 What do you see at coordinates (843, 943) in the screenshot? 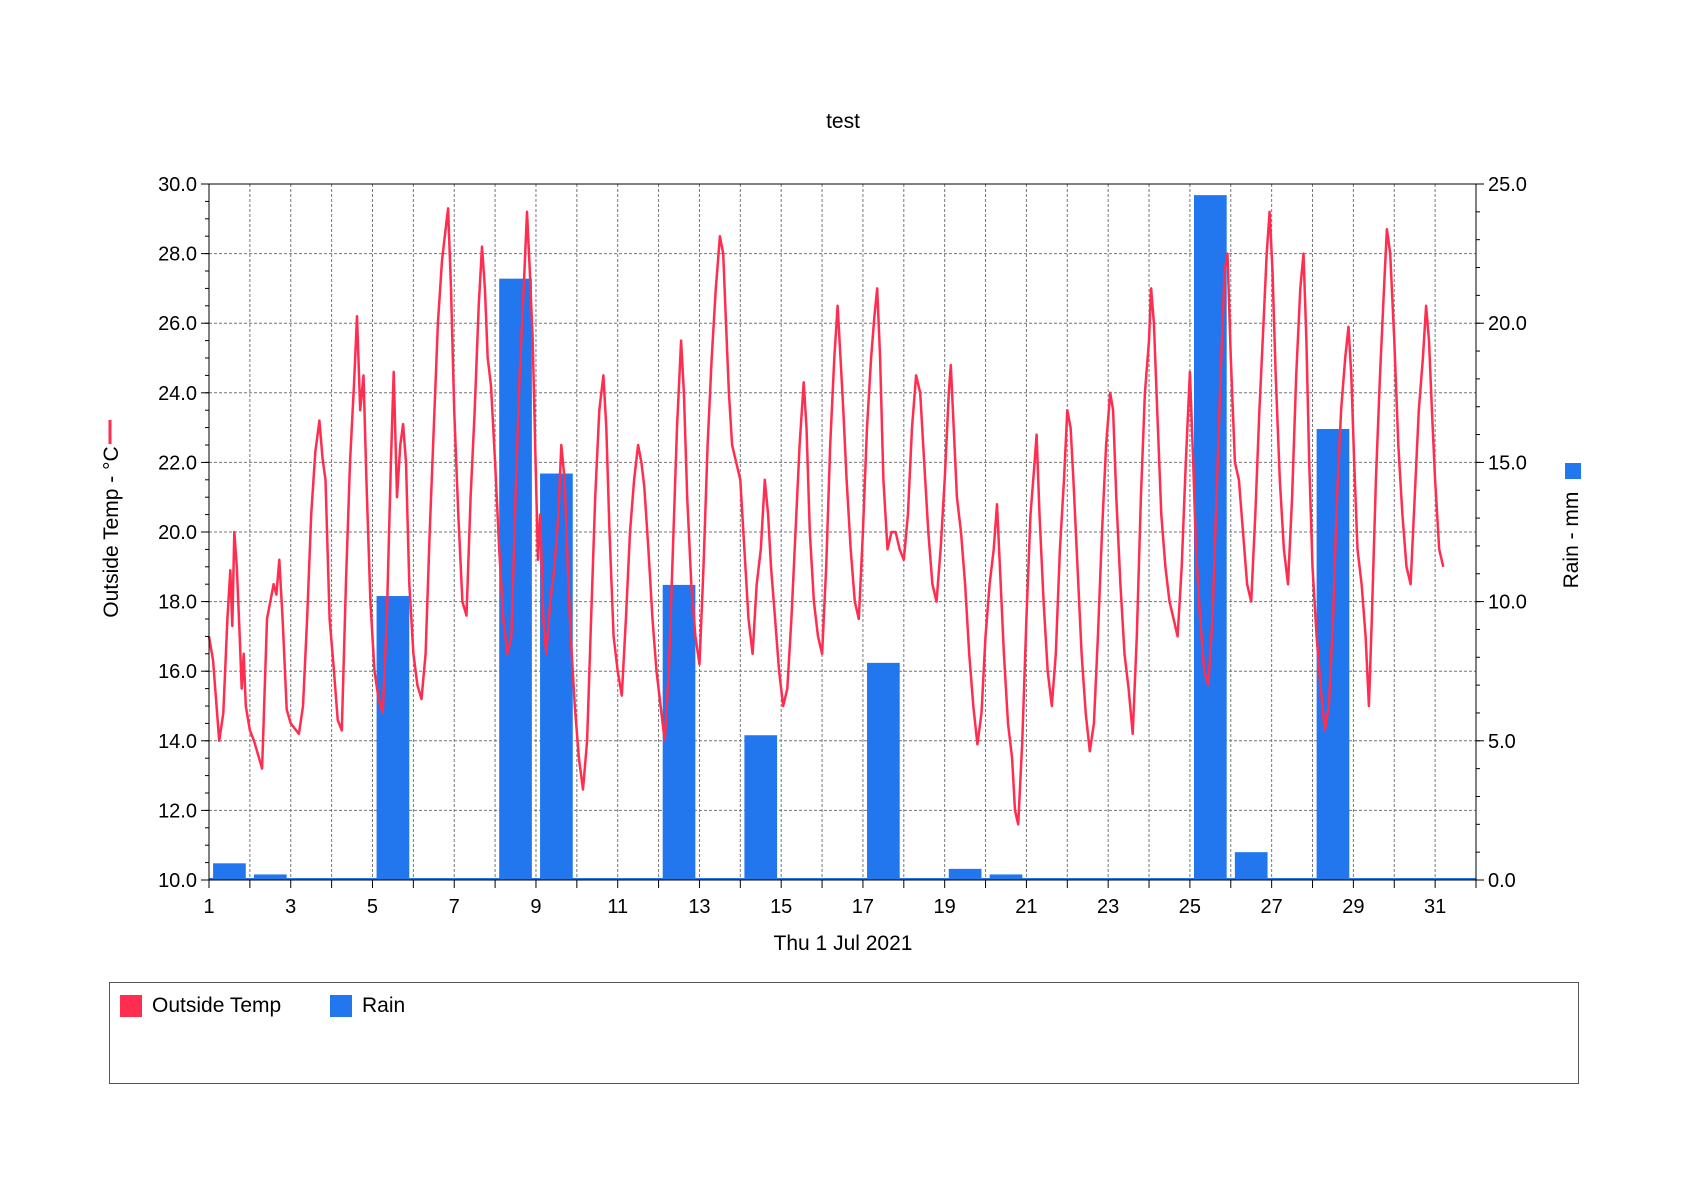
I see `x-axis-label: Thu 1 Jul 2021` at bounding box center [843, 943].